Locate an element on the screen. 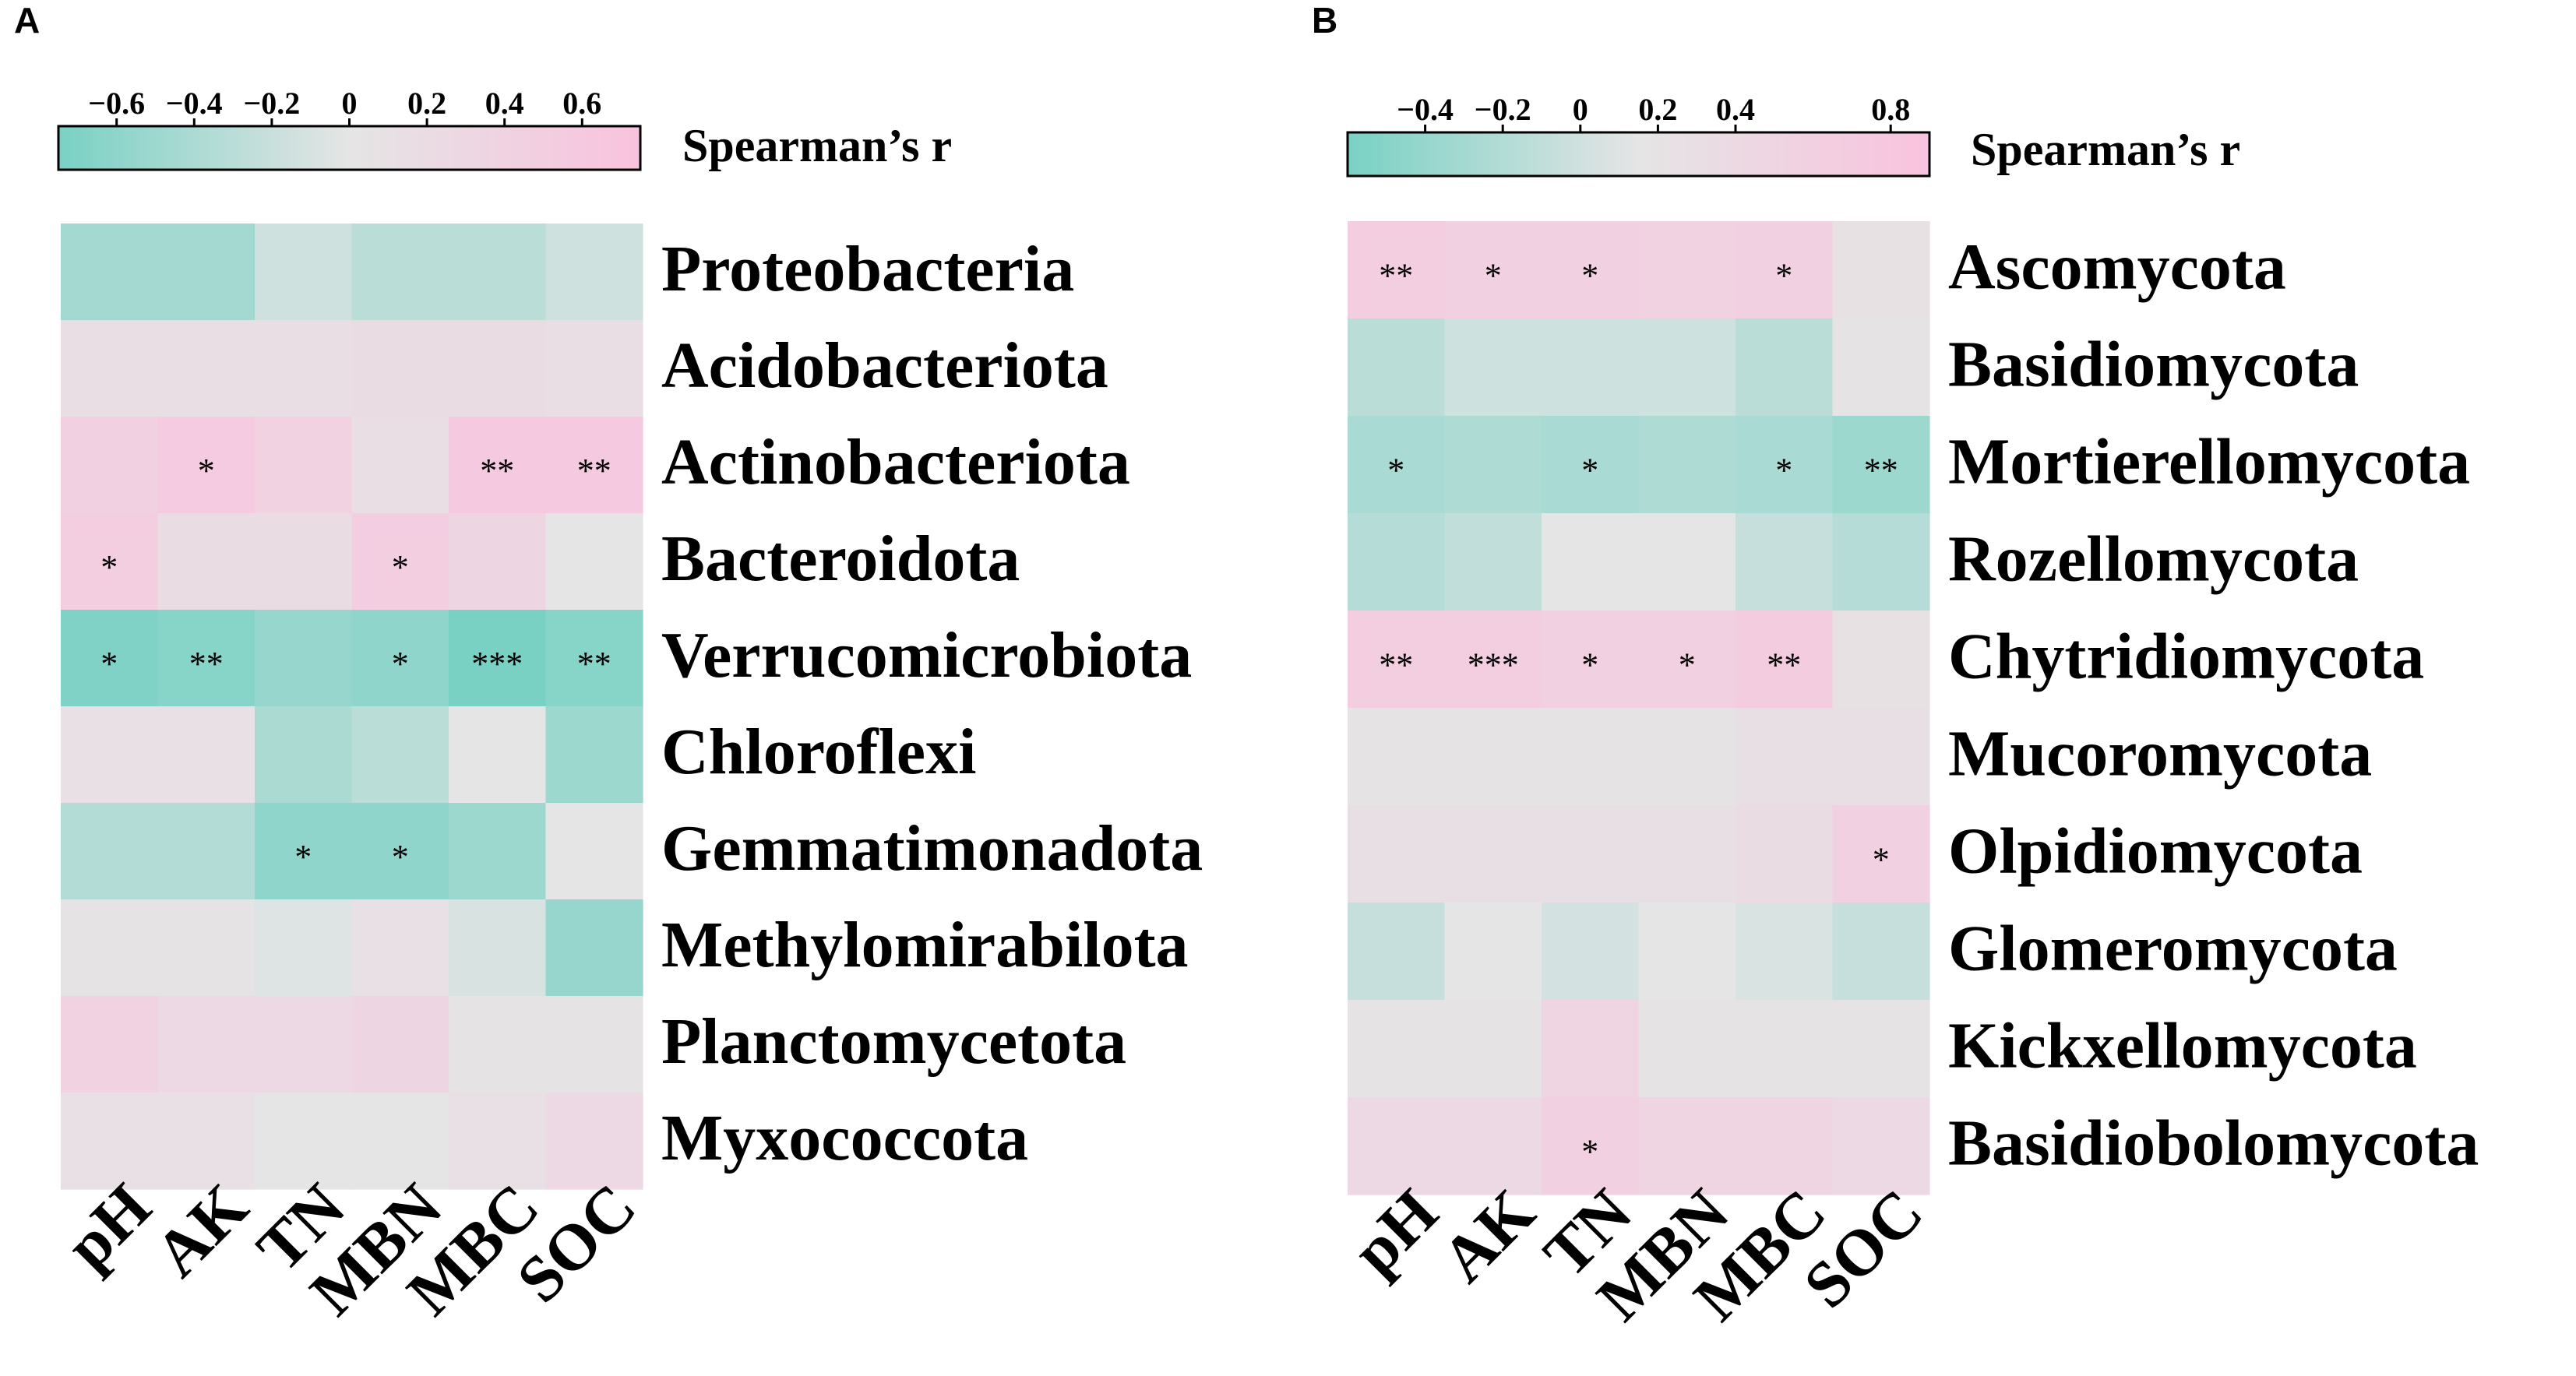 The height and width of the screenshot is (1376, 2576). panel-a-cell-gemmatimonadota-soc is located at coordinates (594, 851).